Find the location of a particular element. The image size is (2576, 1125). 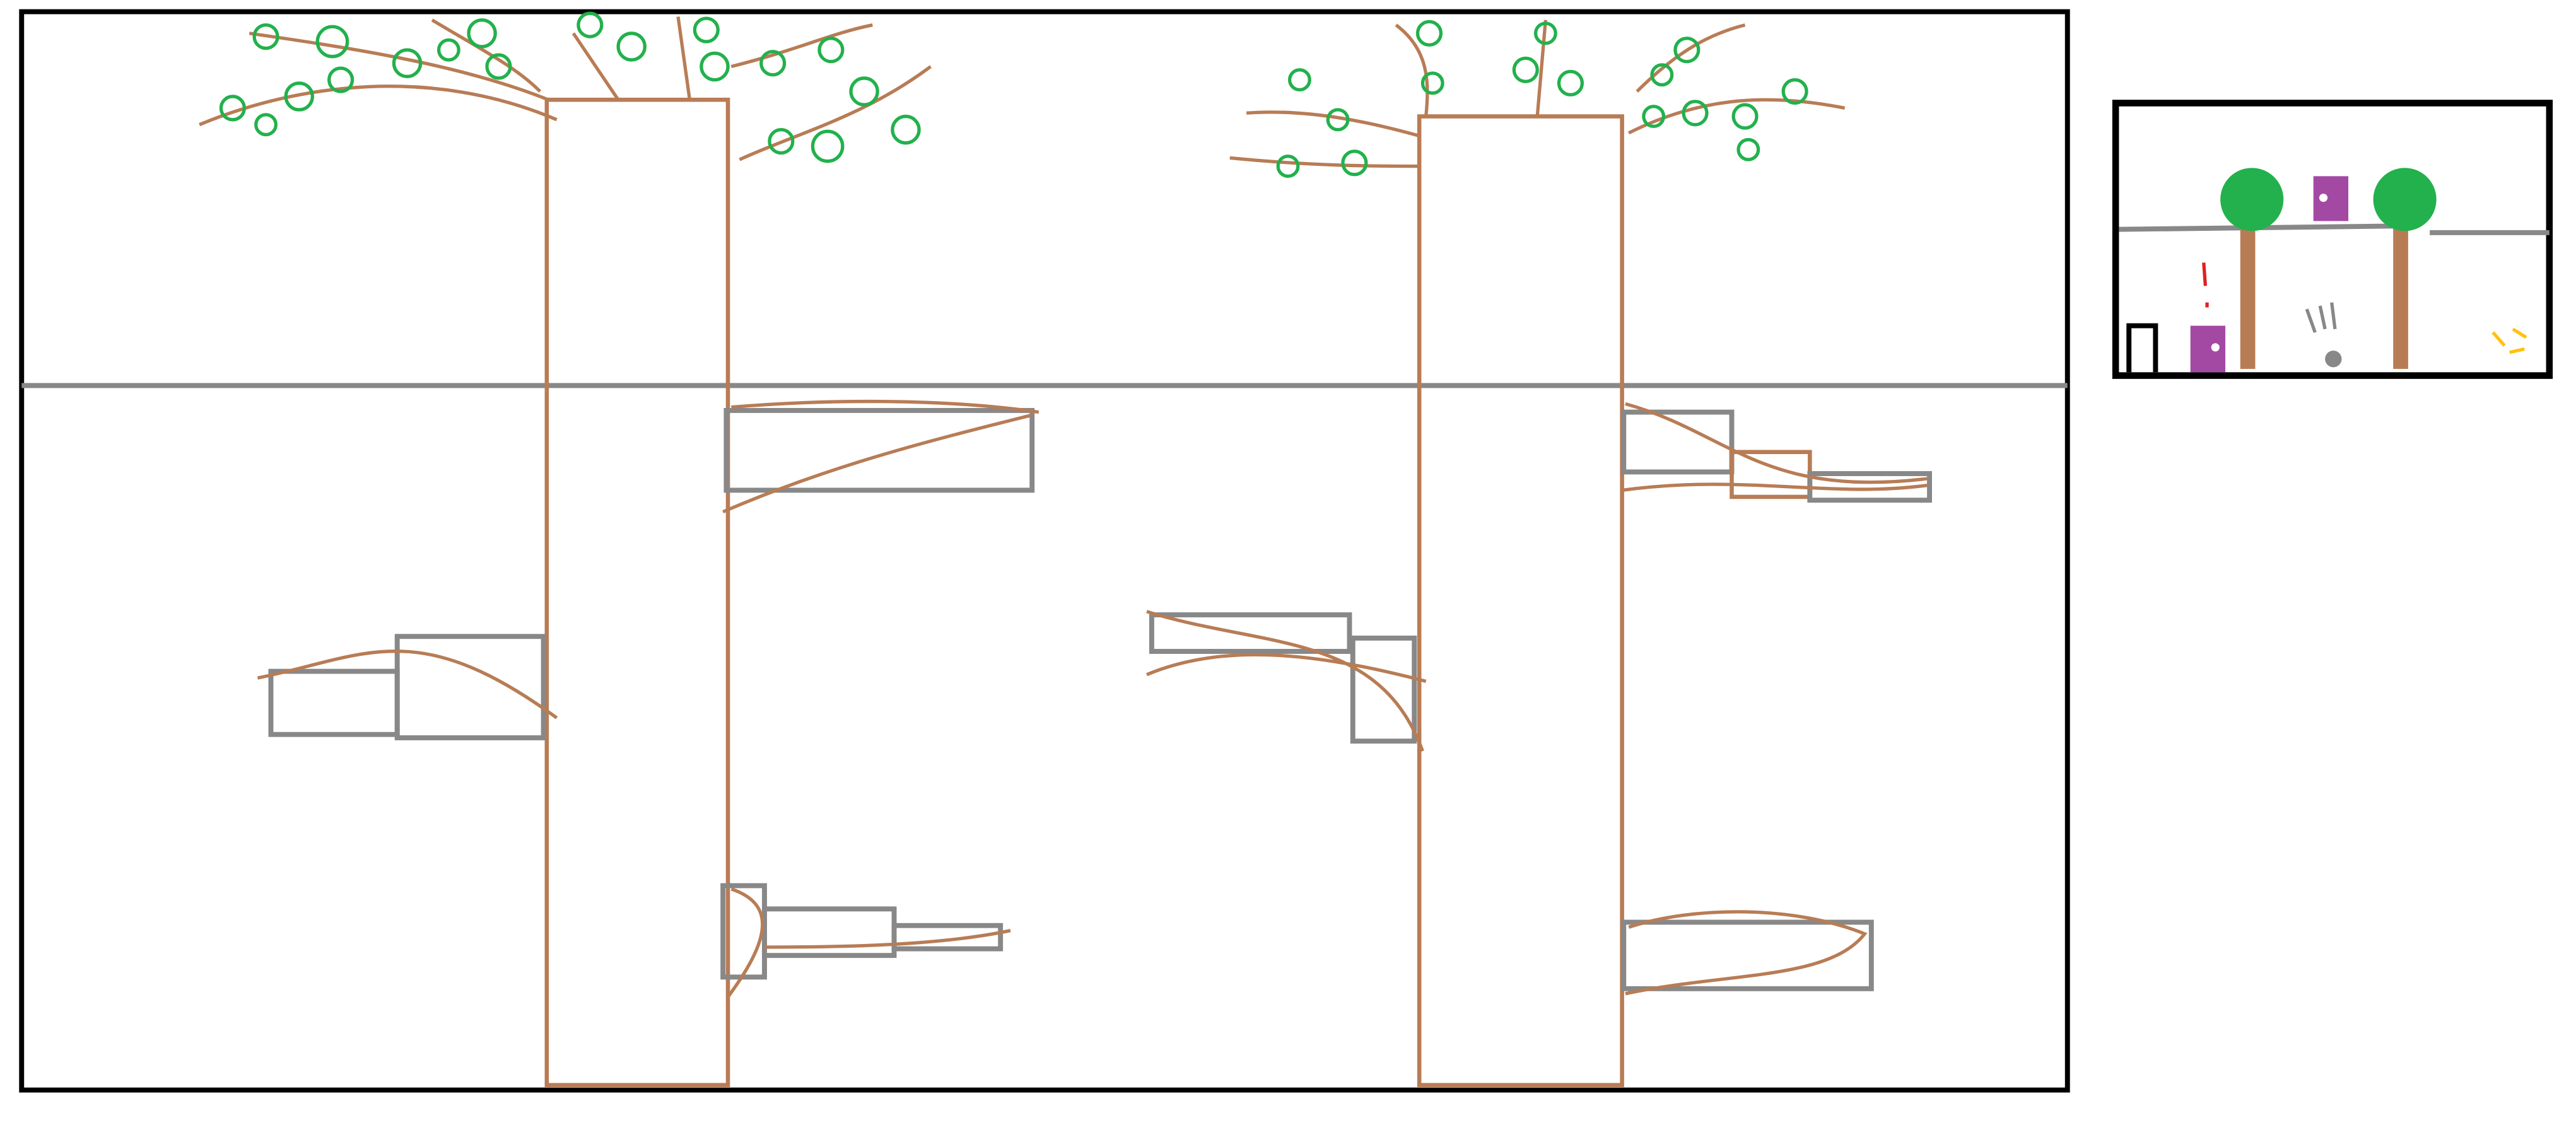

minimap-frame is located at coordinates (2332, 239).